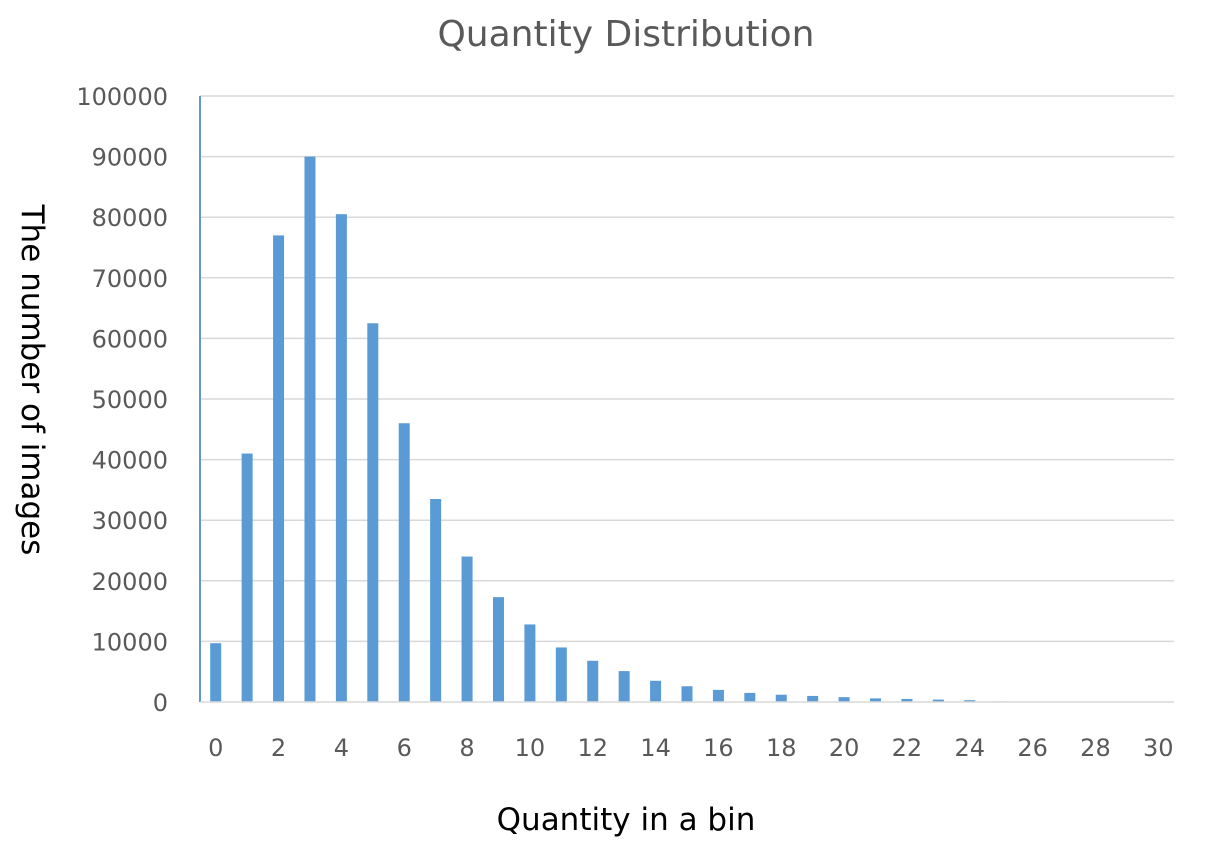 This screenshot has width=1206, height=846. Describe the element at coordinates (341, 748) in the screenshot. I see `x-tick-label: 4` at that location.